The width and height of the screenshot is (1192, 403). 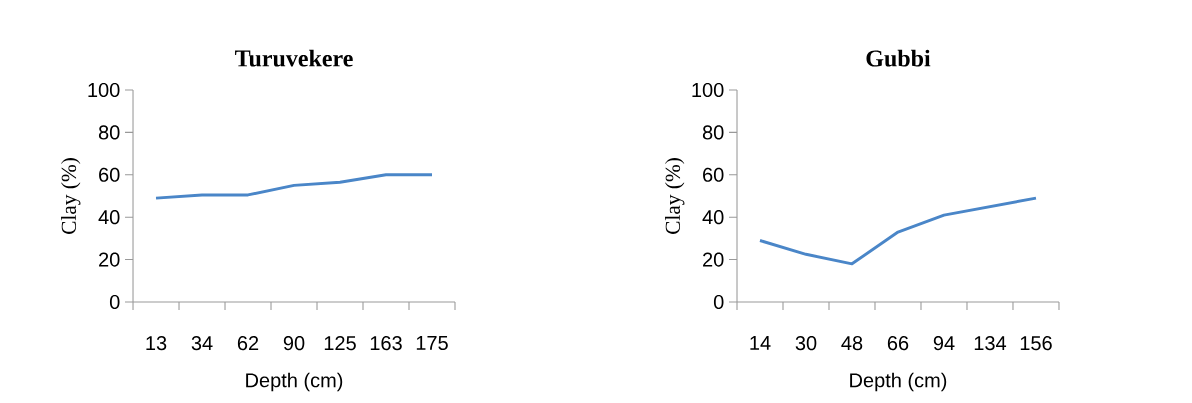 What do you see at coordinates (386, 343) in the screenshot?
I see `x-tick-label: 163` at bounding box center [386, 343].